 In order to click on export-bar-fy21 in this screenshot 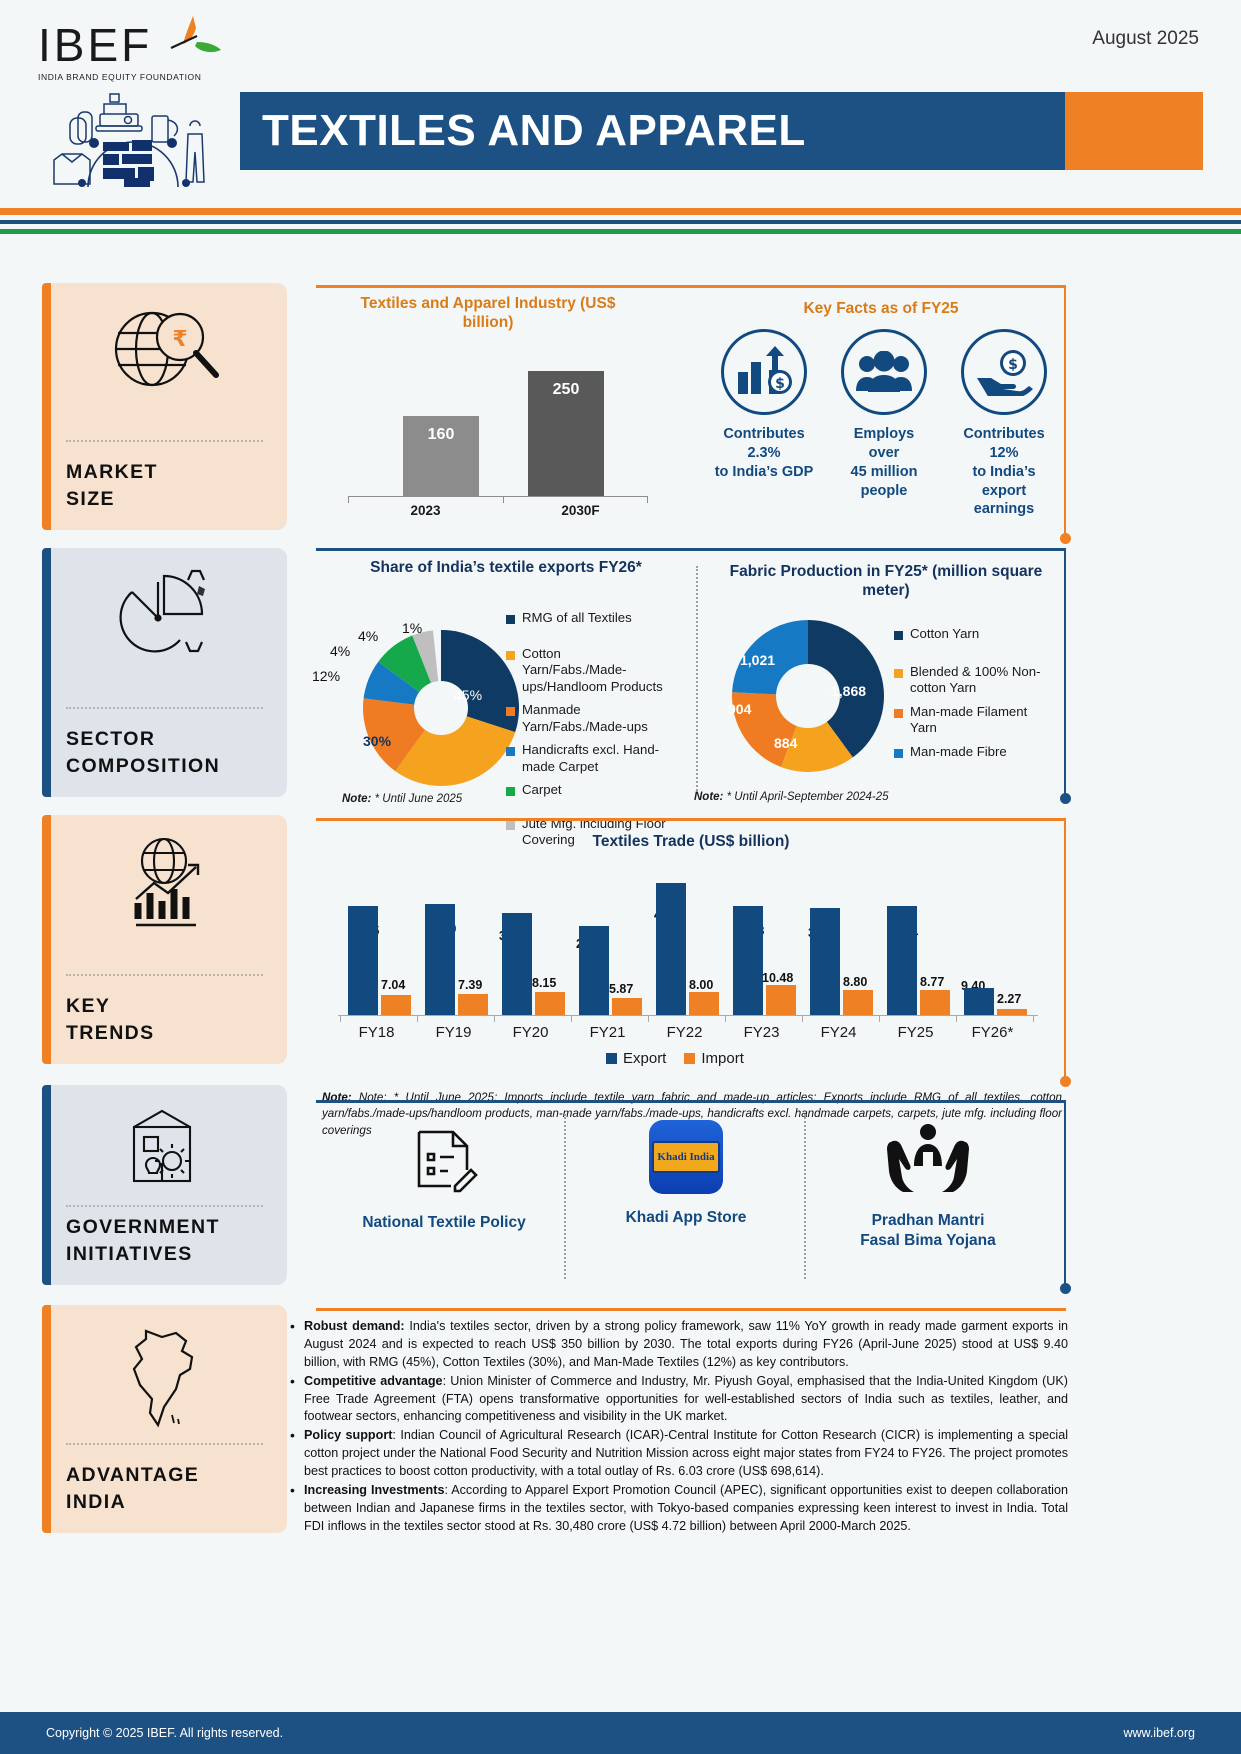, I will do `click(594, 971)`.